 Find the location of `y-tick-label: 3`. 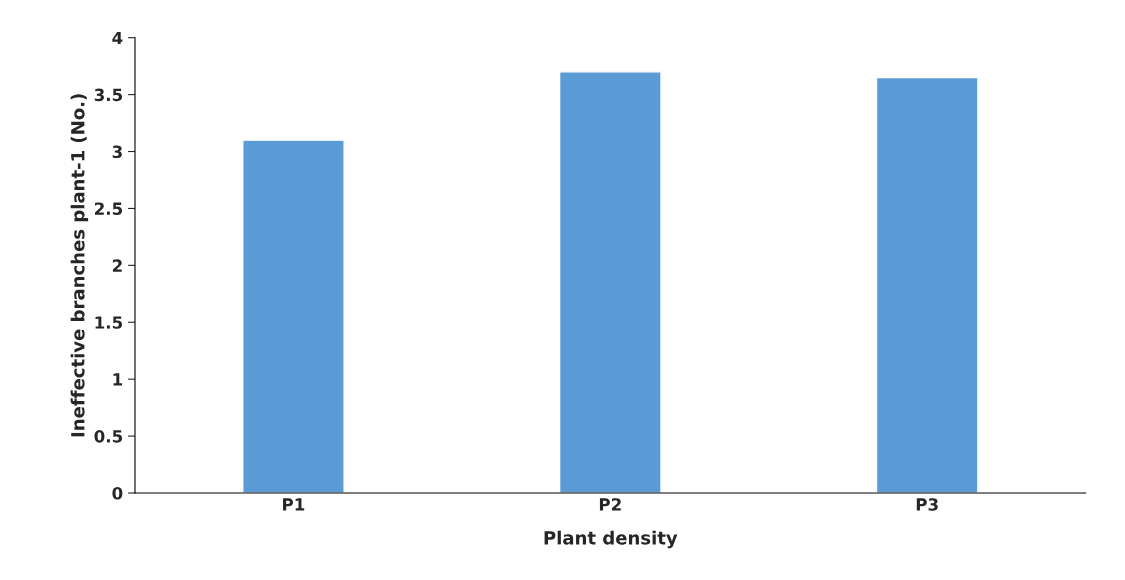

y-tick-label: 3 is located at coordinates (117, 152).